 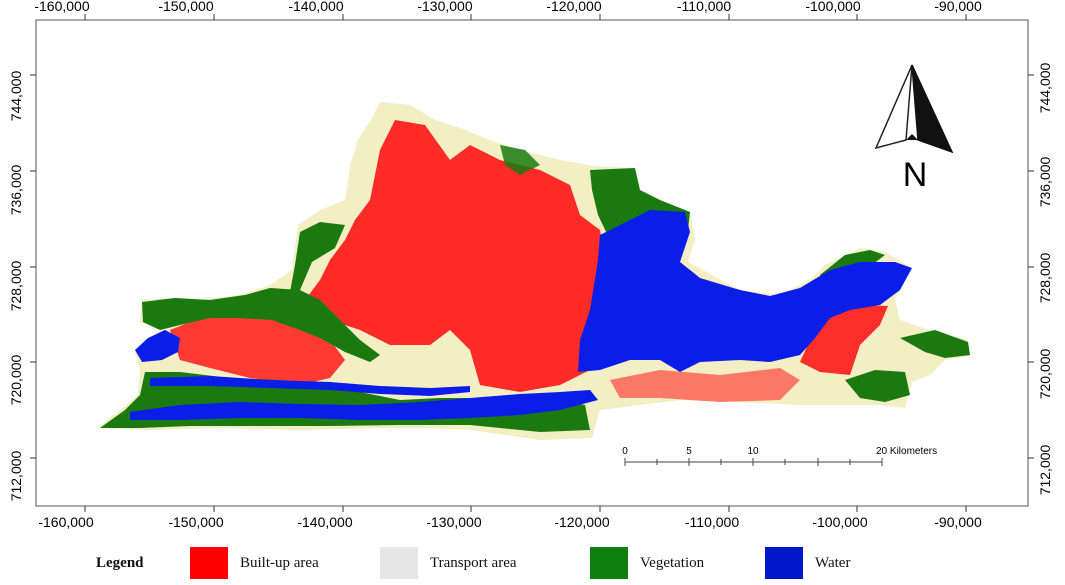 What do you see at coordinates (16, 379) in the screenshot?
I see `y-tick-left: 720,000` at bounding box center [16, 379].